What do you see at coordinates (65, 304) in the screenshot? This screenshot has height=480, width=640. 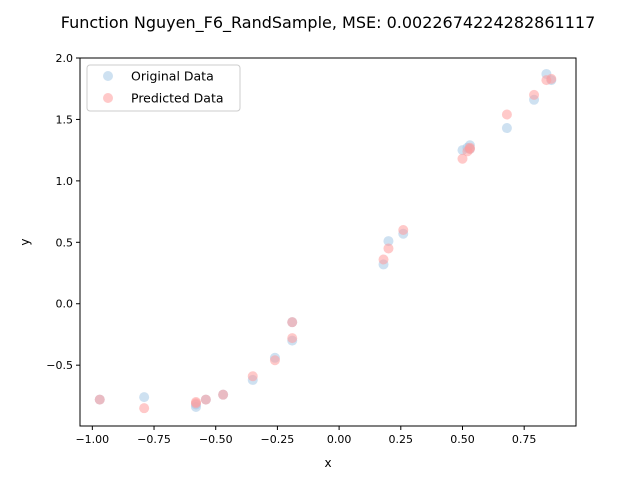 I see `y-tick-label-1: 0.0` at bounding box center [65, 304].